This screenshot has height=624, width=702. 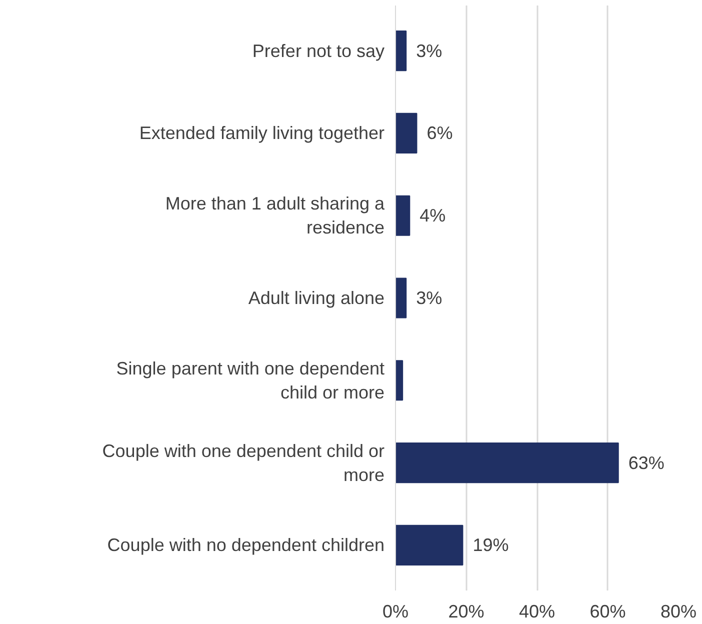 I want to click on x-tick-label: 20%, so click(x=466, y=612).